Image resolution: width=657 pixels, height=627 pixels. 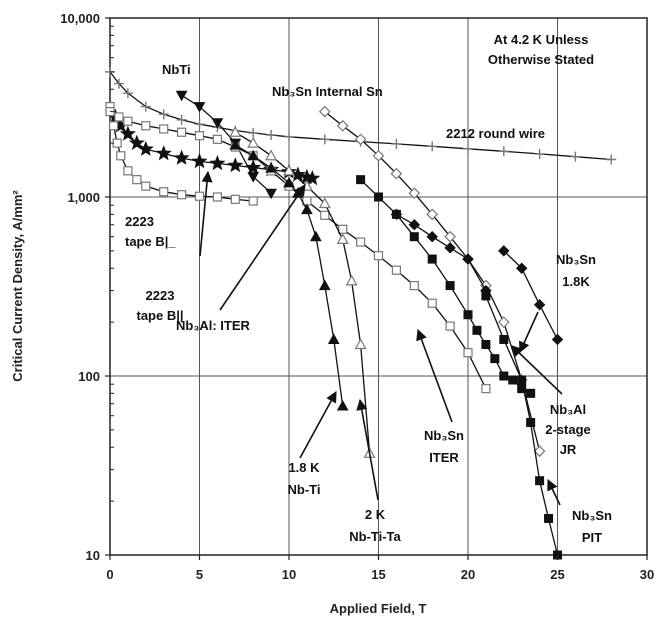 What do you see at coordinates (89, 376) in the screenshot?
I see `y-tick-label: 100` at bounding box center [89, 376].